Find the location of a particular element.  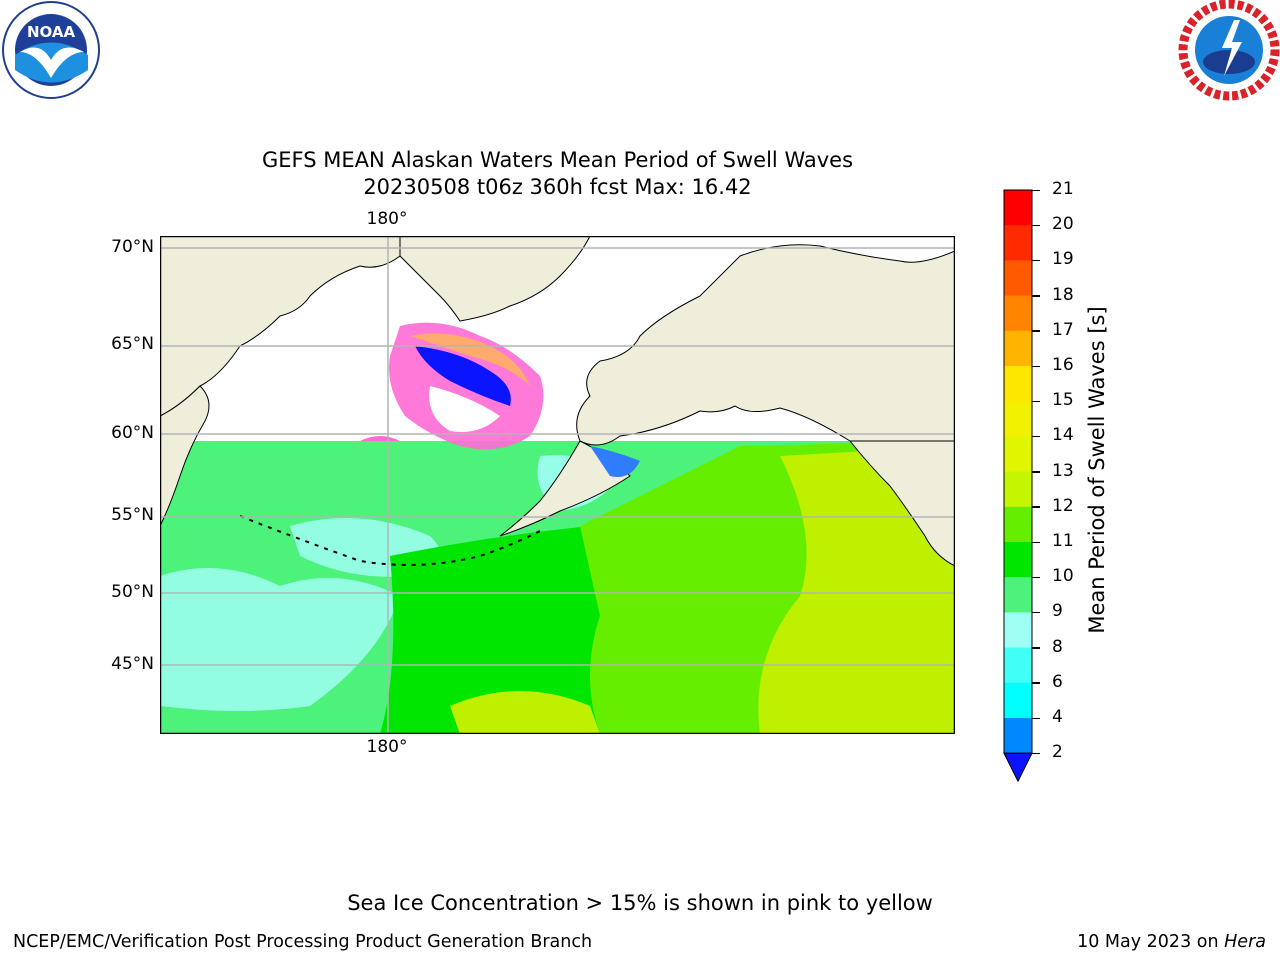

land-alaska-peninsula is located at coordinates (565, 488).